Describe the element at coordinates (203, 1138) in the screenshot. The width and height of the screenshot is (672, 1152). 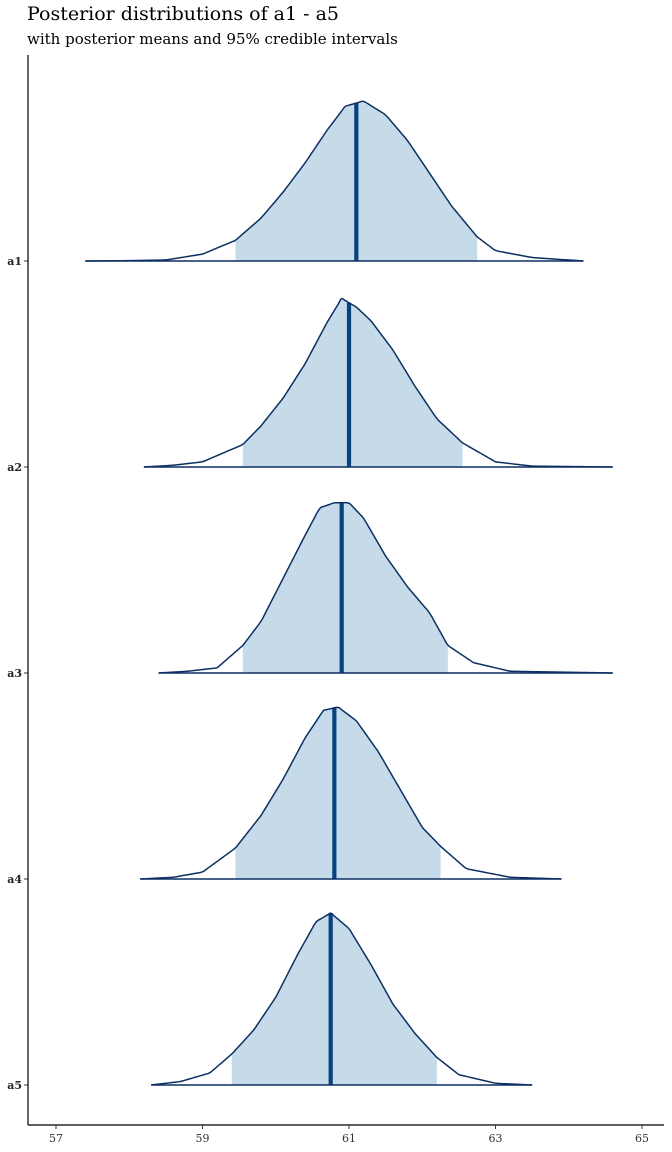
I see `x-tick-label-59: 59` at that location.